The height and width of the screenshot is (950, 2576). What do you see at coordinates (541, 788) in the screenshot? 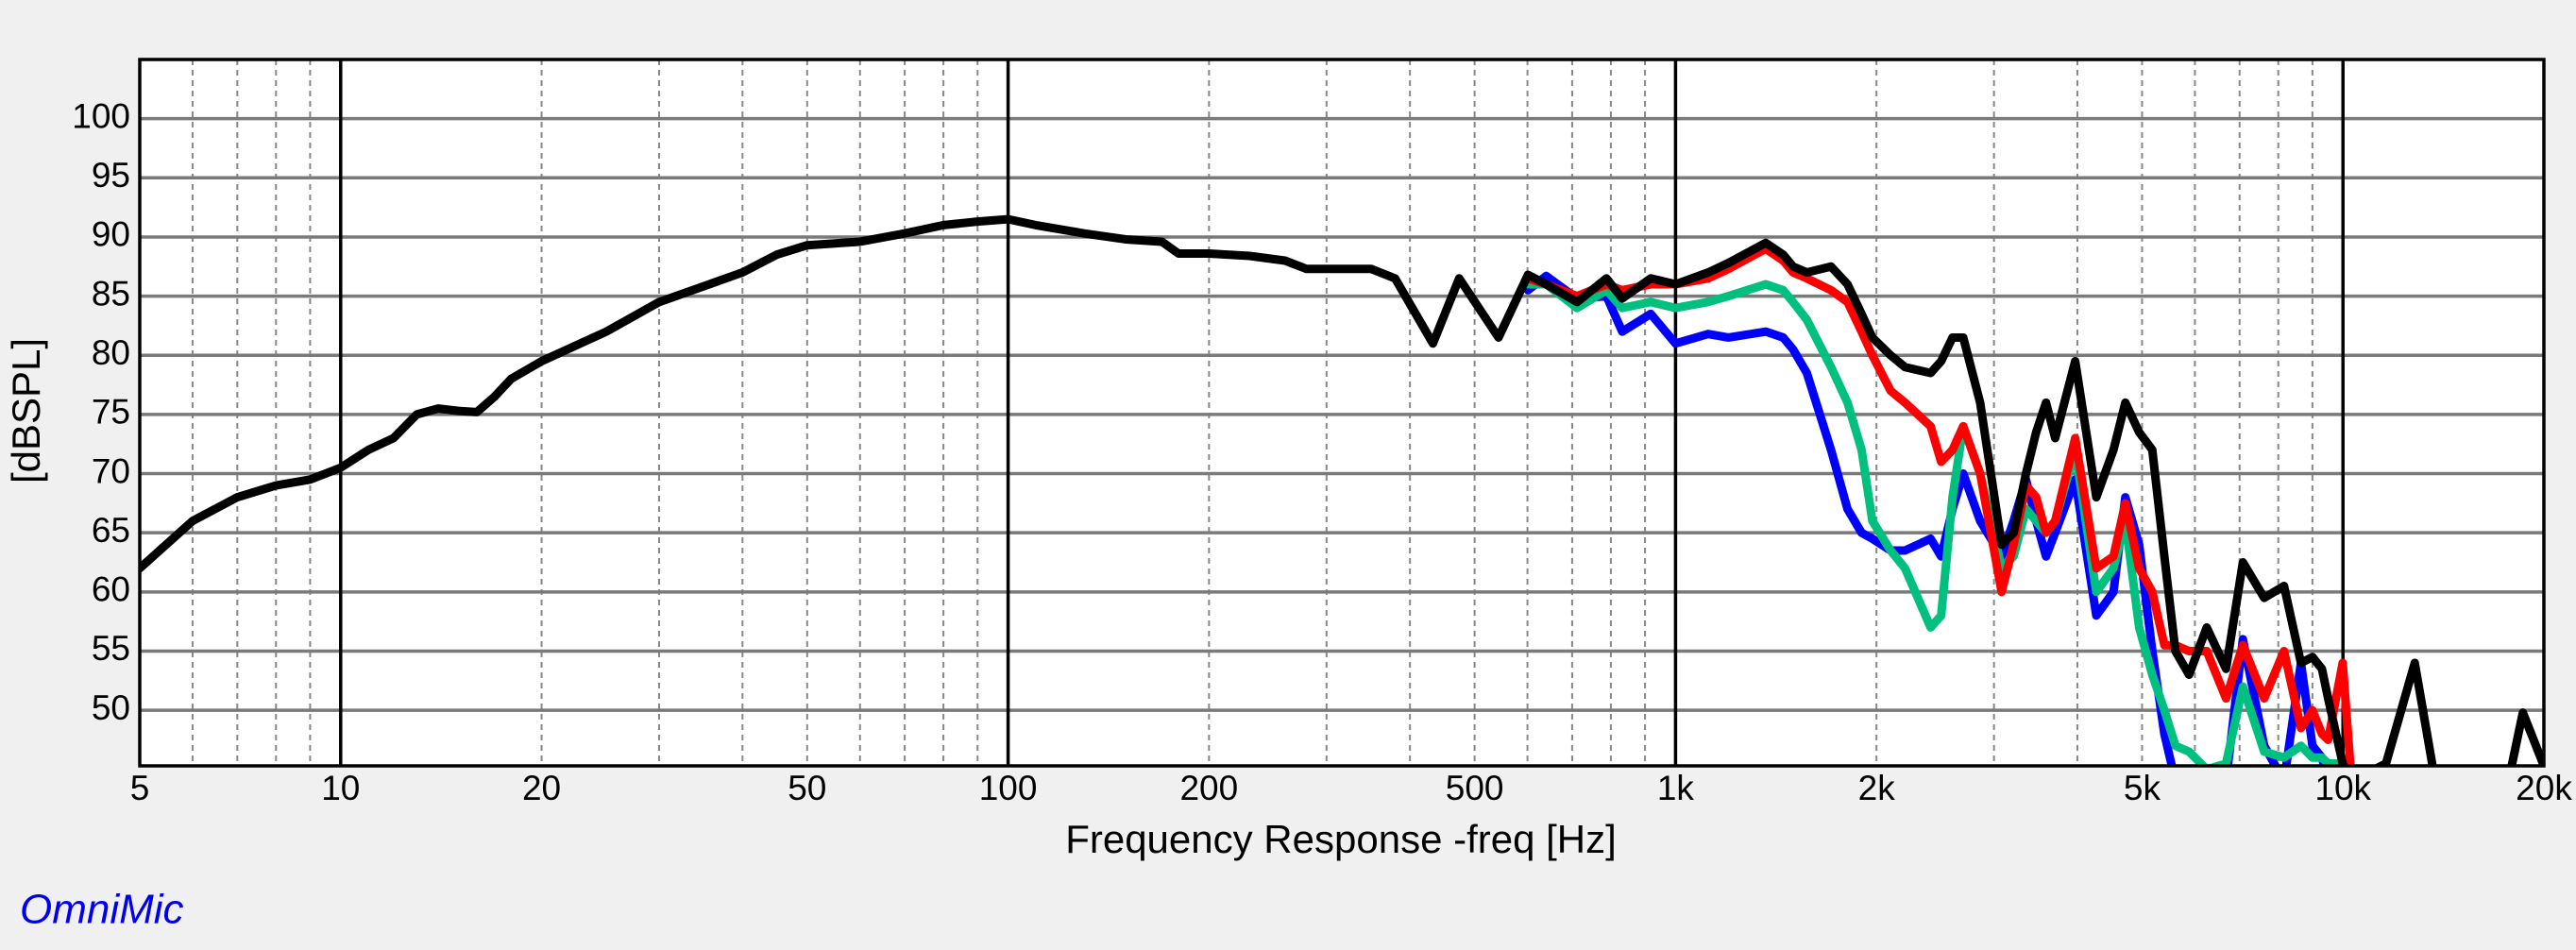
I see `x-tick-label: 20` at bounding box center [541, 788].